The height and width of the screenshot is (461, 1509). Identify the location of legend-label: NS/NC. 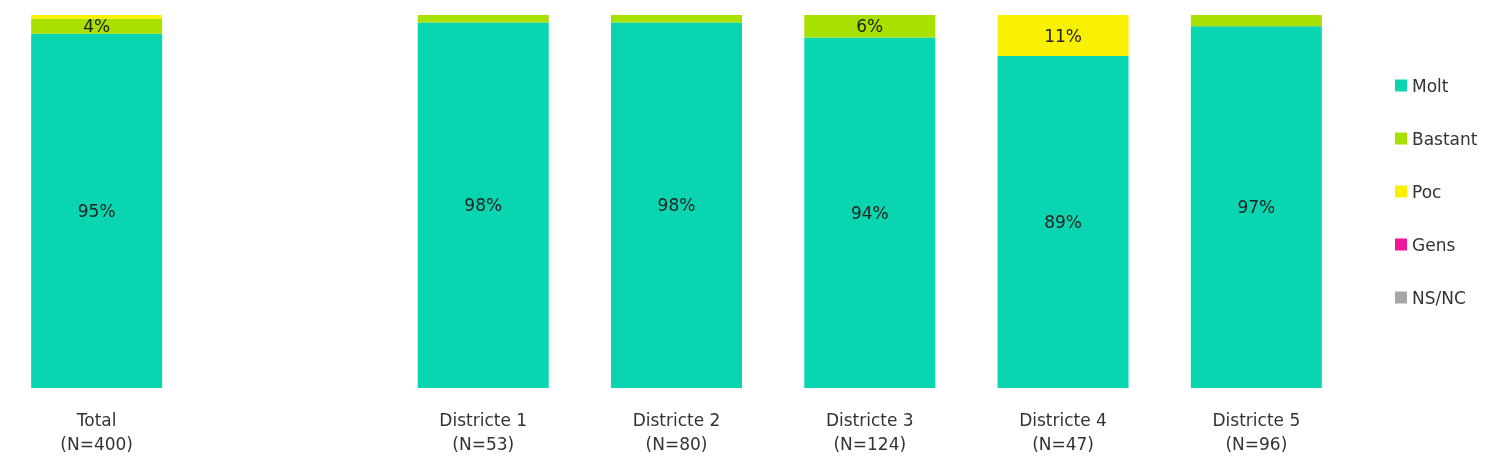
(1439, 297).